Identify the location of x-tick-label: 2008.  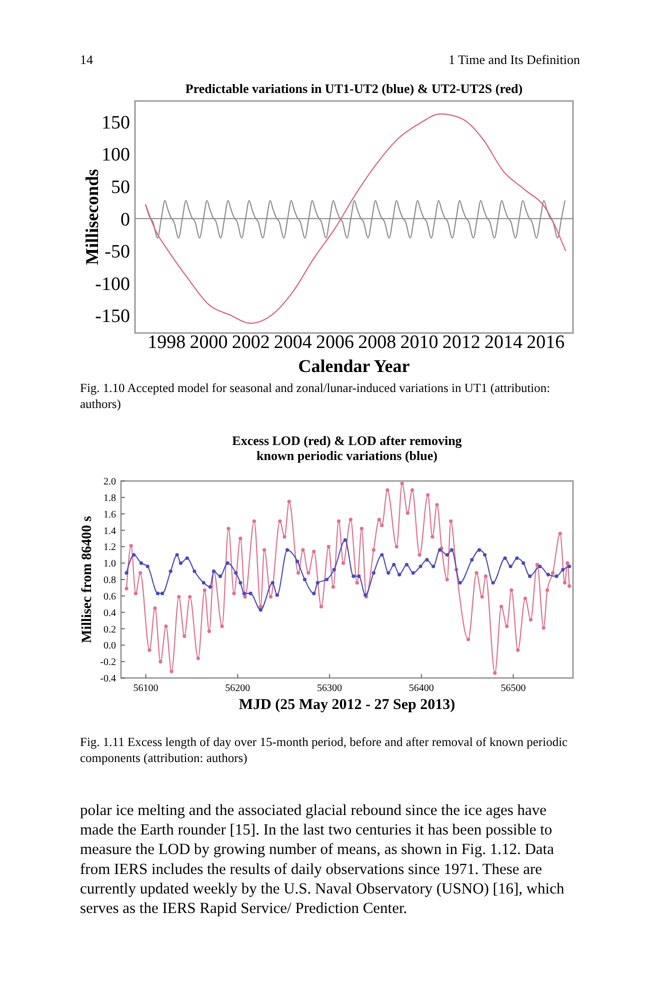
(377, 342).